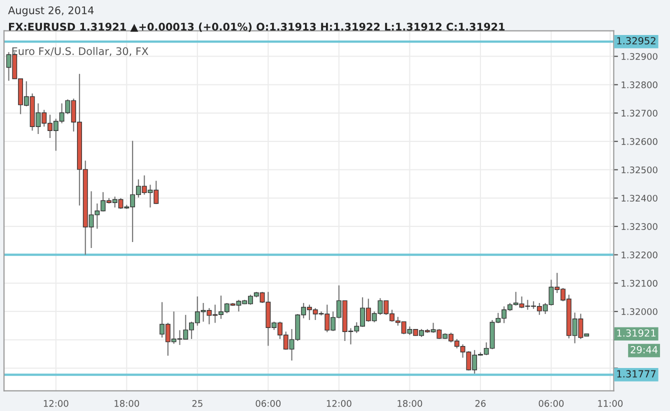 The height and width of the screenshot is (411, 670). I want to click on text: August 26, 2014, so click(51, 11).